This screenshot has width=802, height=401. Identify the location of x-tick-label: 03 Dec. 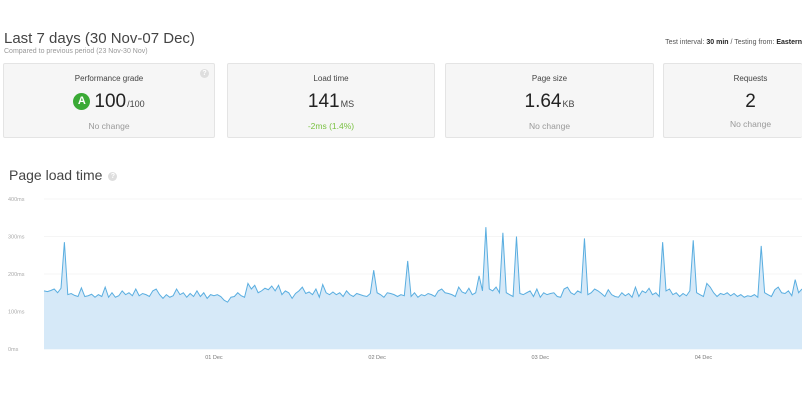
(541, 358).